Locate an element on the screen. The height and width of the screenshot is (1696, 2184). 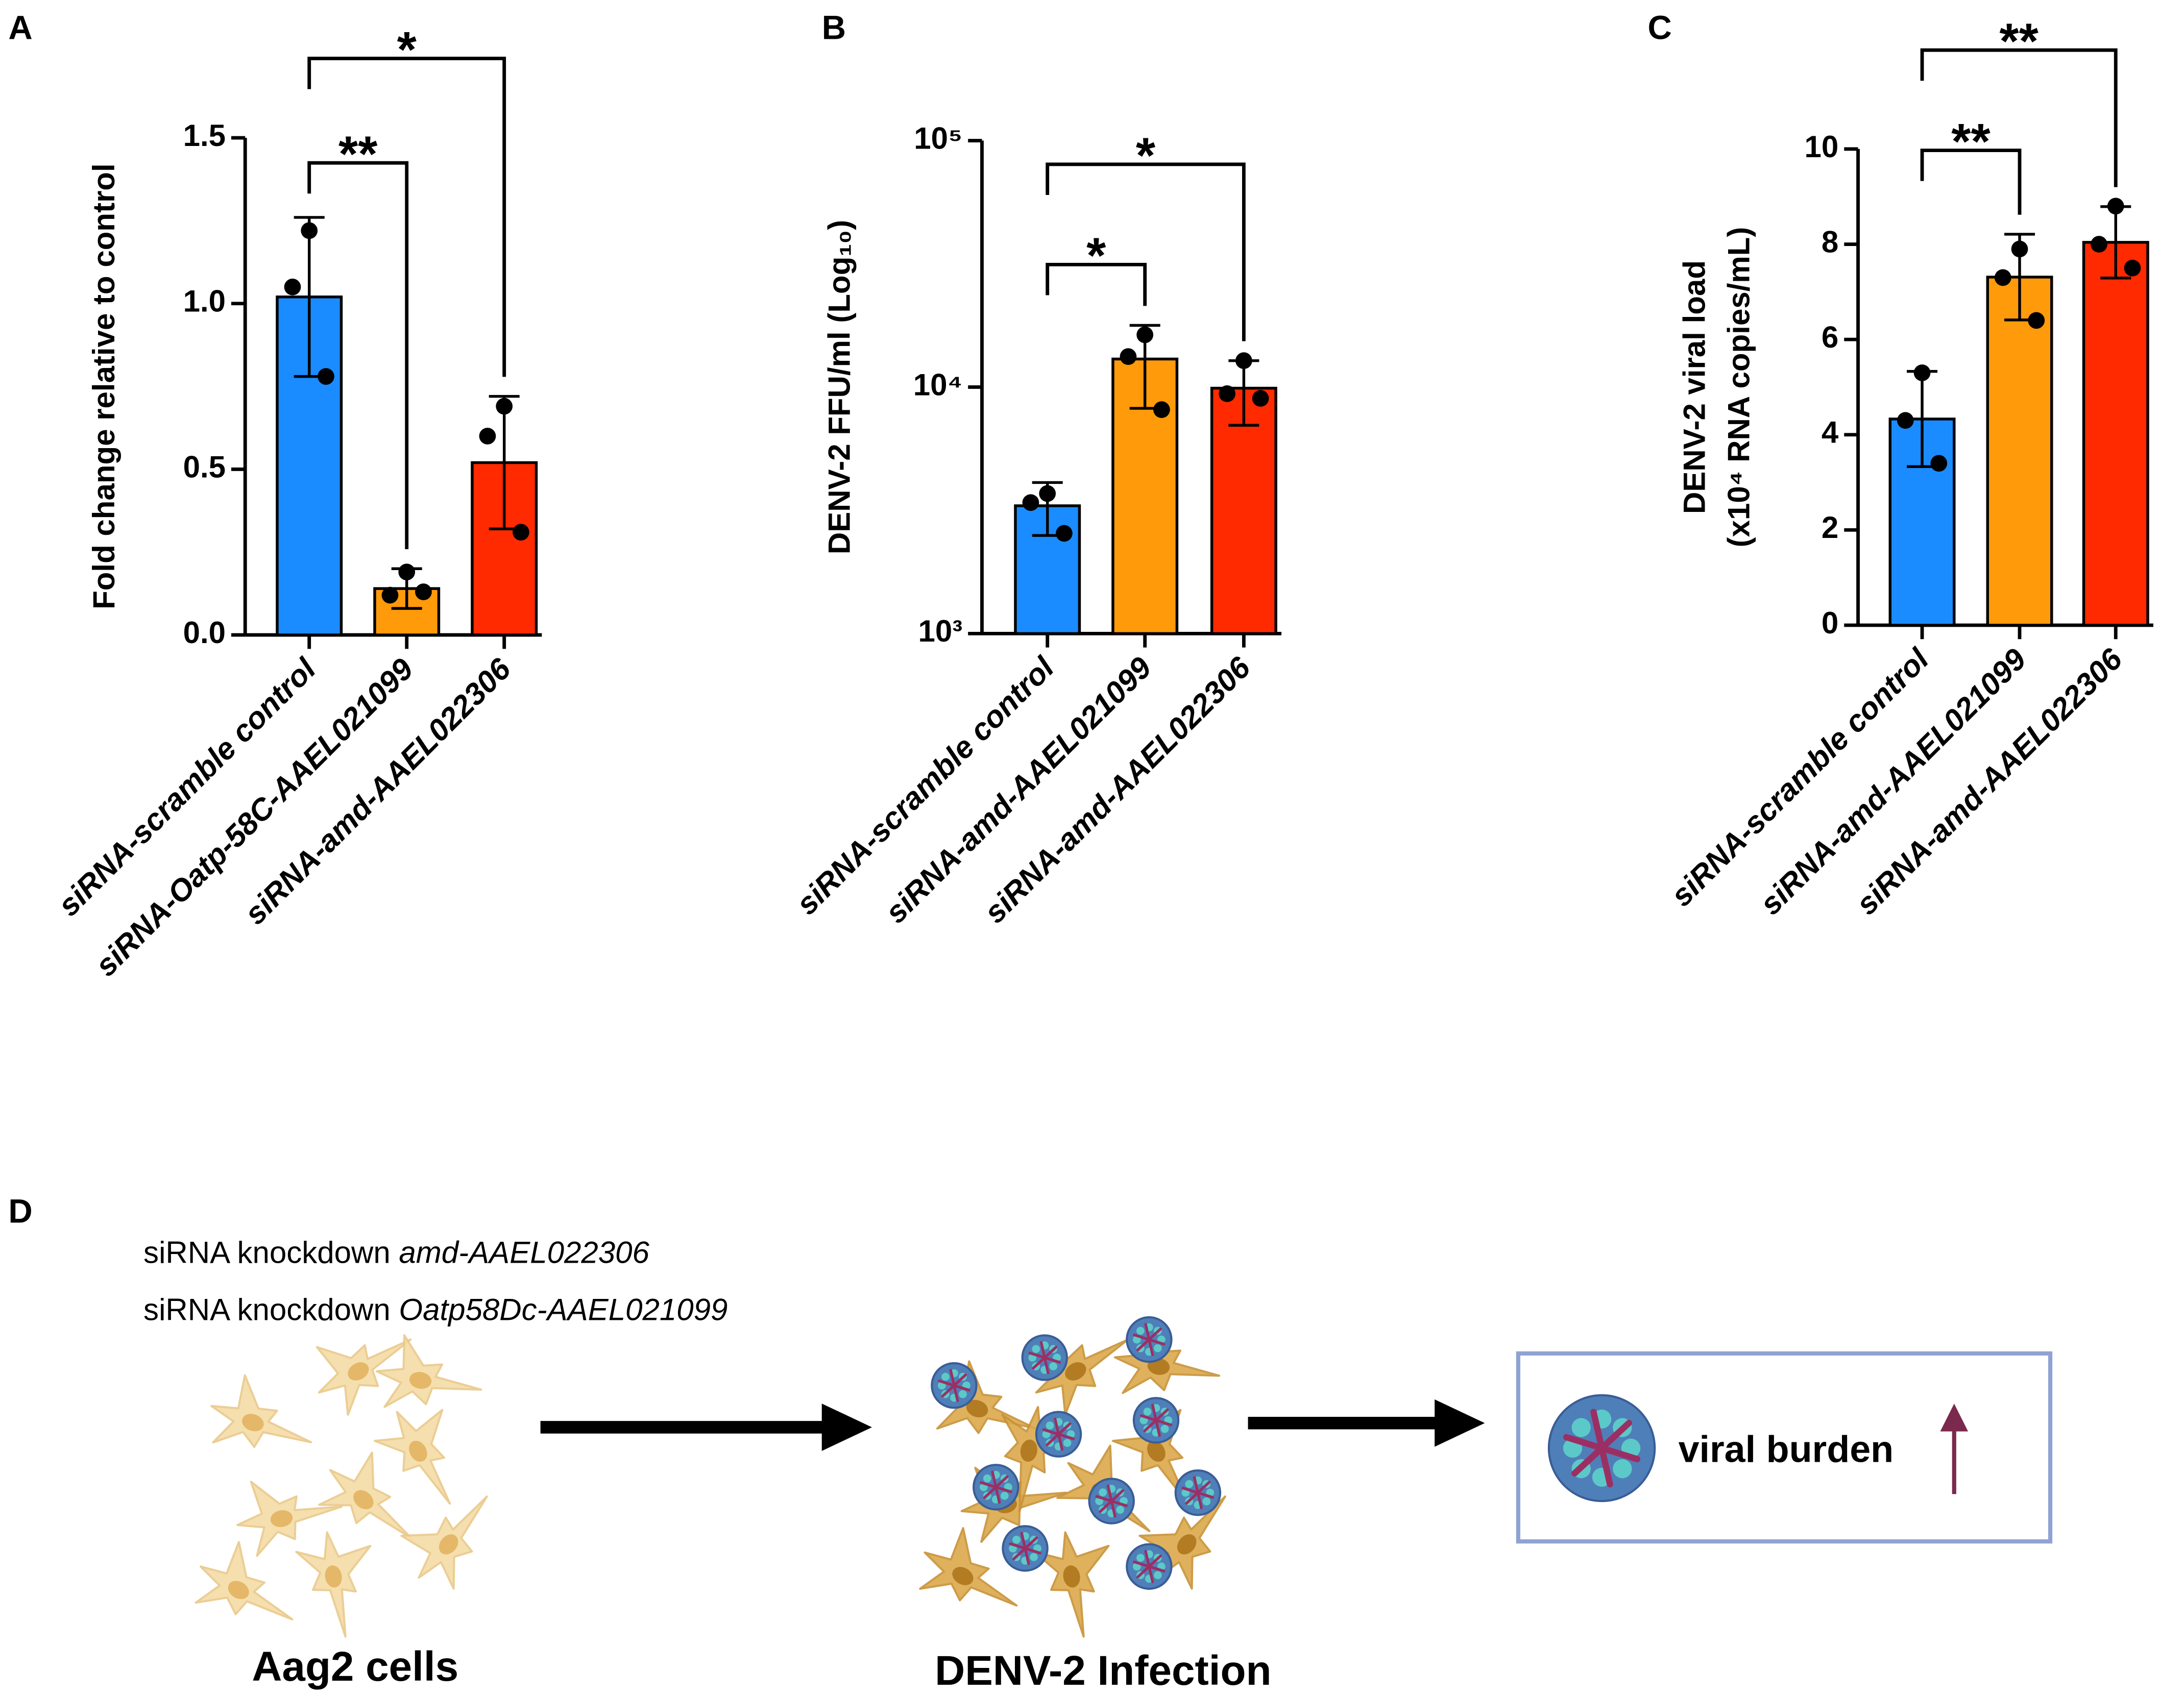
line-prefix: siRNA knockdown is located at coordinates (271, 1309).